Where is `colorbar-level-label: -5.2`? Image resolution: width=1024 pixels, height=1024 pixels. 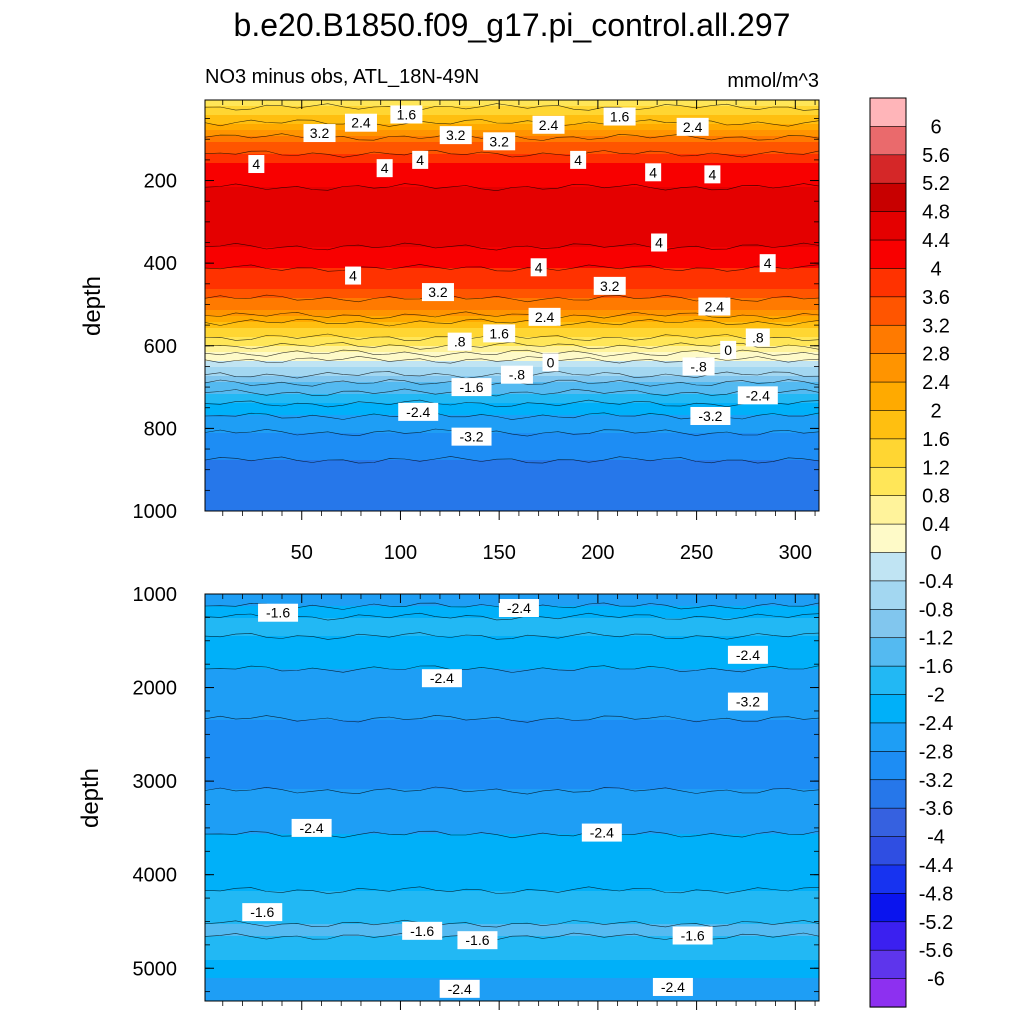 colorbar-level-label: -5.2 is located at coordinates (936, 923).